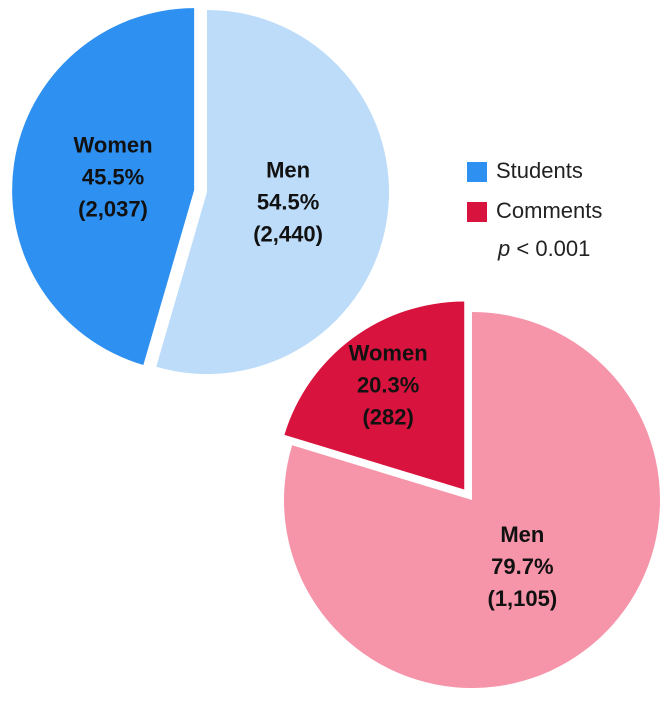 The width and height of the screenshot is (670, 705). I want to click on annotation: p < 0.001, so click(543, 248).